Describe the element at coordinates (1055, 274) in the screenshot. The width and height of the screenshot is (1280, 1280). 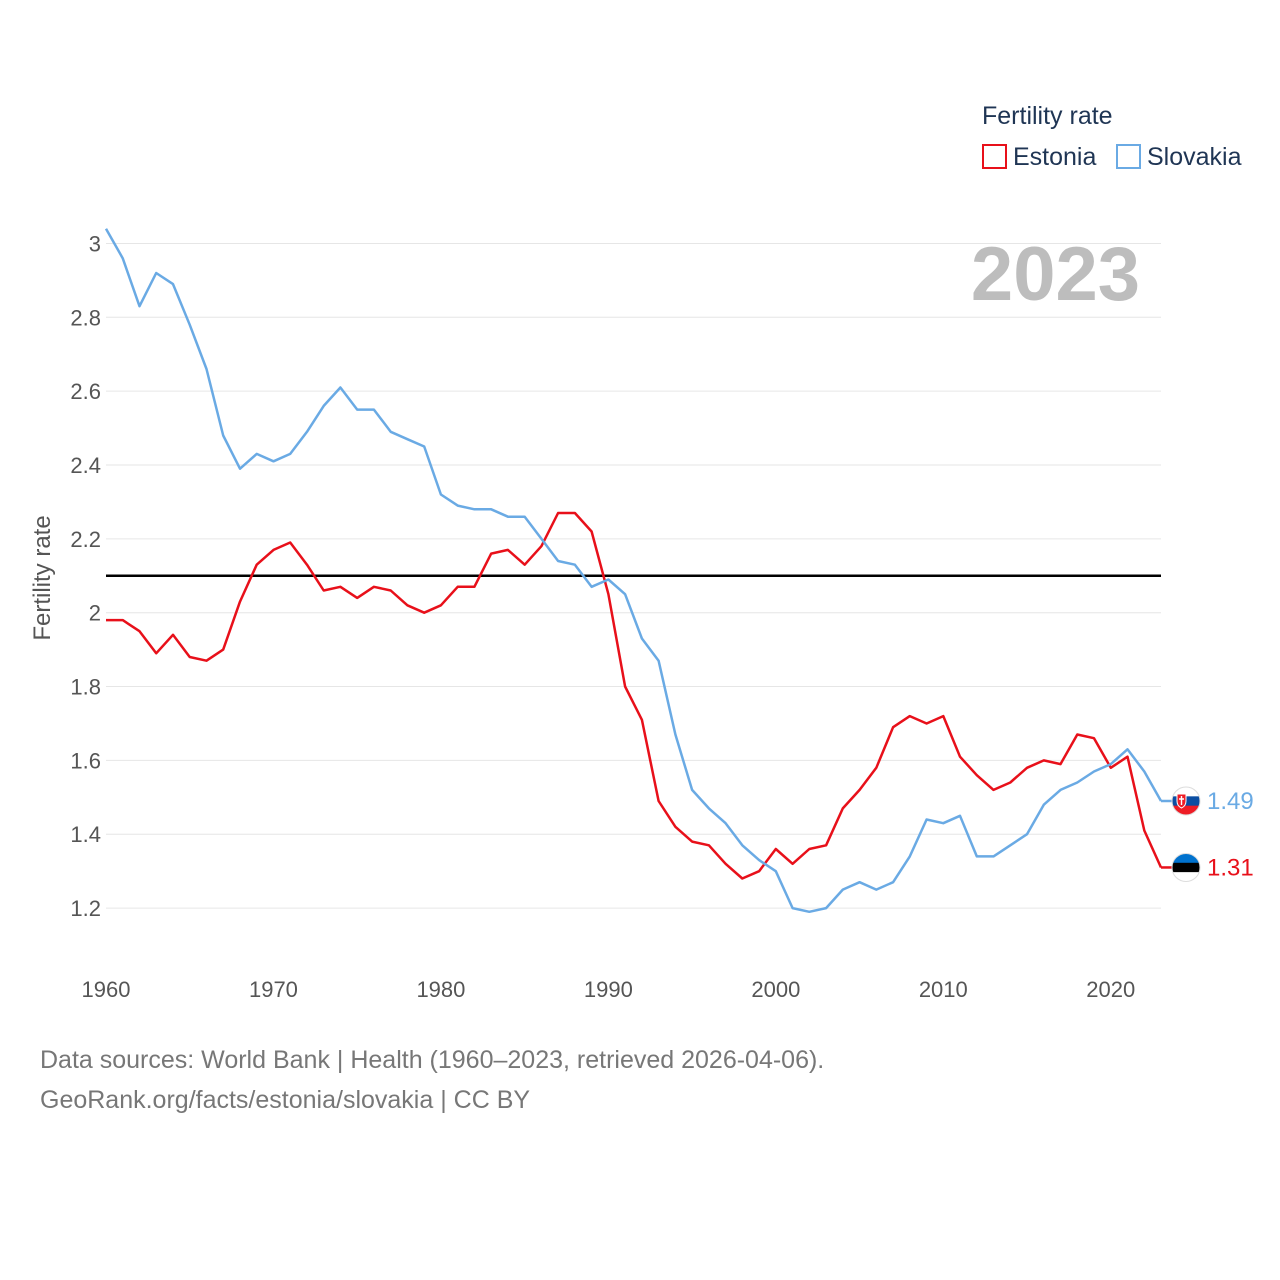
I see `year-label: 2023` at that location.